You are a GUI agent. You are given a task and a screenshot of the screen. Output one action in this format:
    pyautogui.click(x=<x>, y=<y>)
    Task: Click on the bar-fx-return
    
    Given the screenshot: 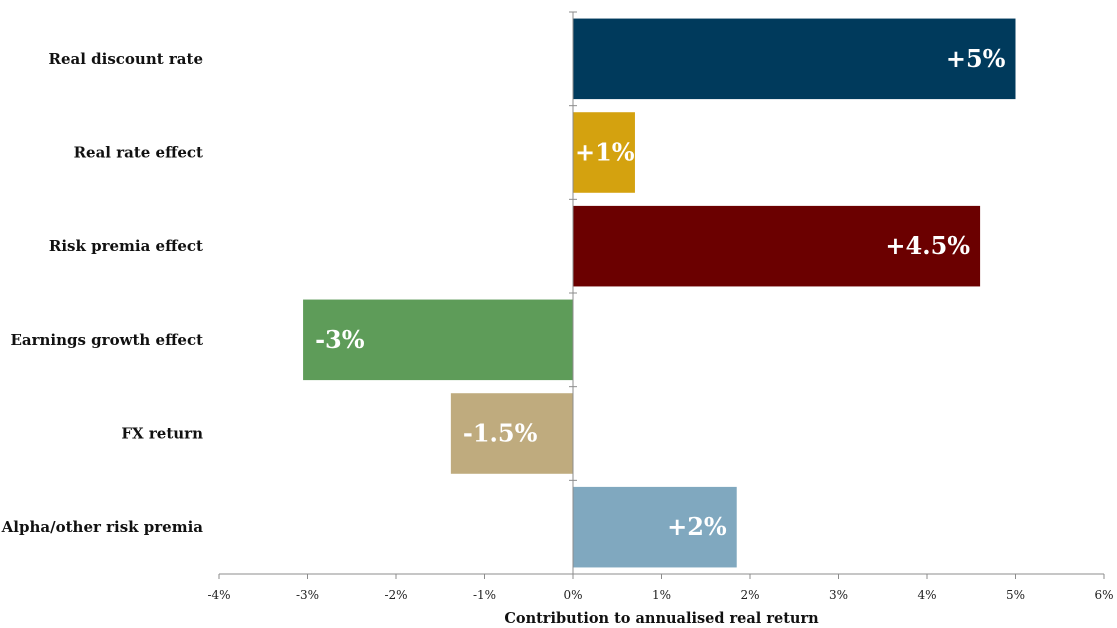 What is the action you would take?
    pyautogui.click(x=511, y=433)
    